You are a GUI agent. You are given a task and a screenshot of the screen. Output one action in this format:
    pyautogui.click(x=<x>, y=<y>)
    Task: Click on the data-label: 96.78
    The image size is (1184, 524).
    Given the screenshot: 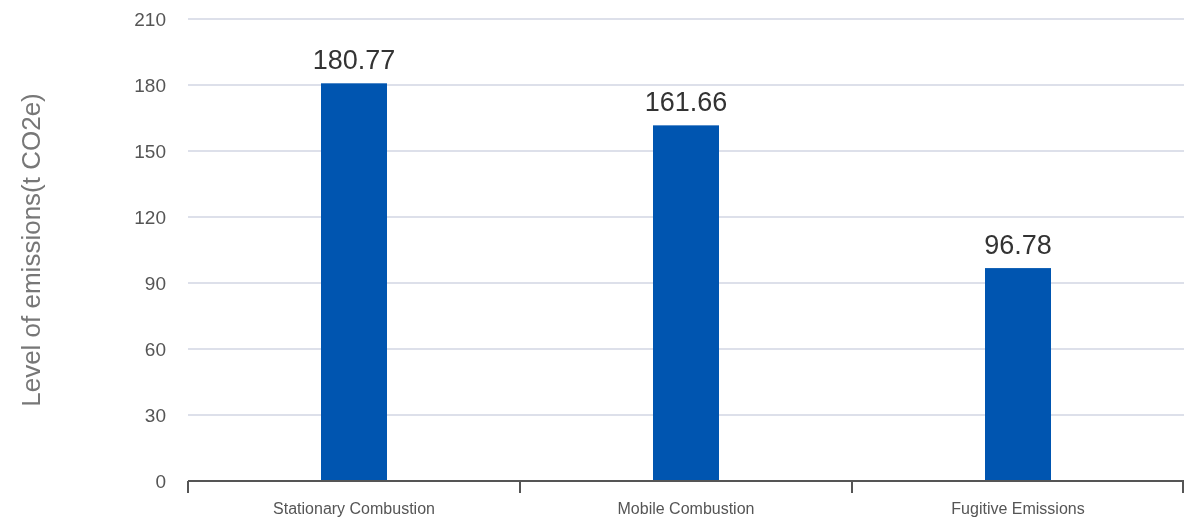 What is the action you would take?
    pyautogui.click(x=1018, y=245)
    